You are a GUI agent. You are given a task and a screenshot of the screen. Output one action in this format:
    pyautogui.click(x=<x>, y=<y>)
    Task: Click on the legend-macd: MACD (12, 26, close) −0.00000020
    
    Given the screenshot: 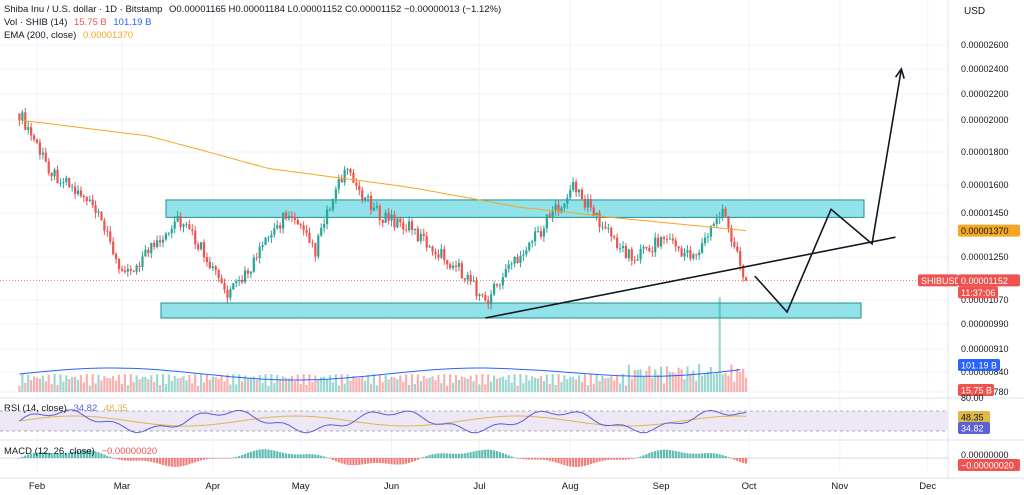 What is the action you would take?
    pyautogui.click(x=80, y=452)
    